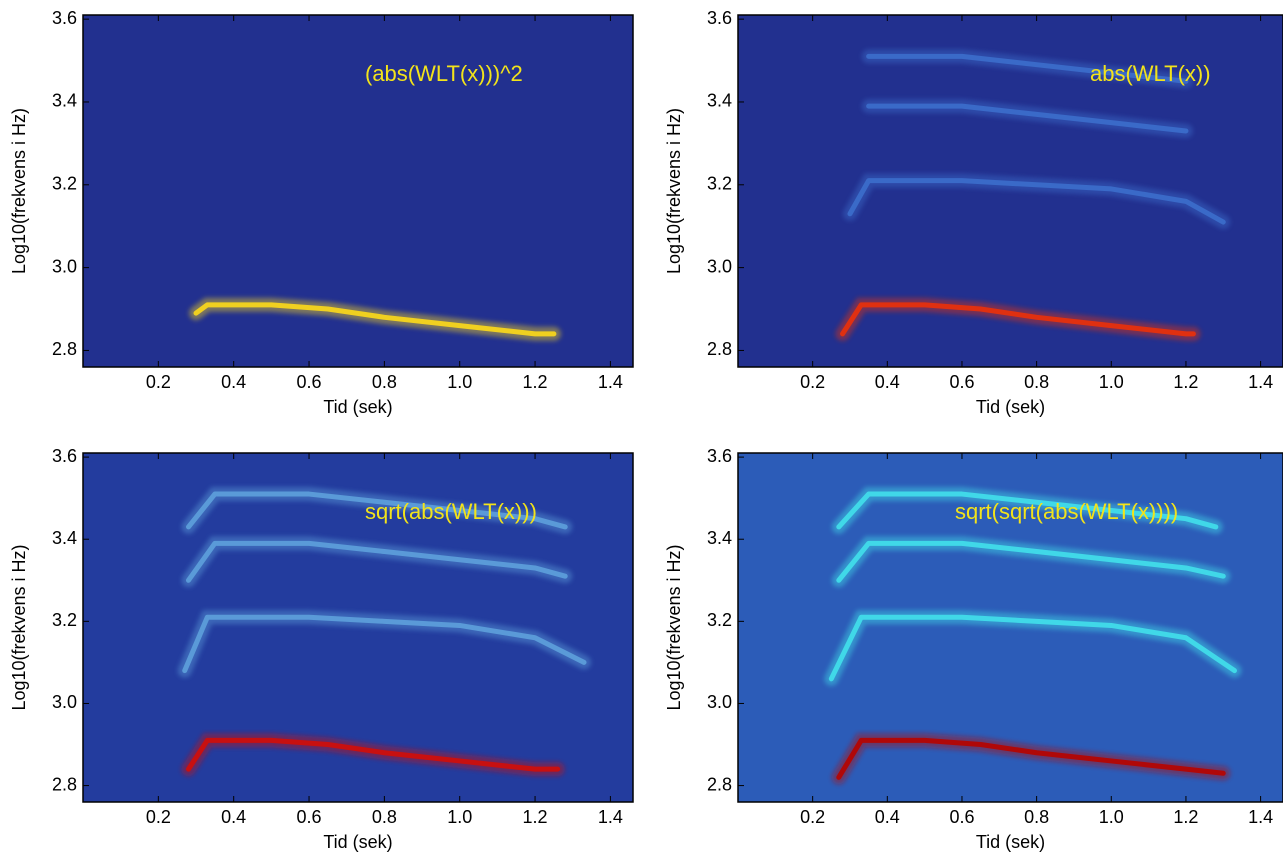 This screenshot has width=1283, height=861. Describe the element at coordinates (444, 73) in the screenshot. I see `annotation: (abs(WLT(x)))^2` at that location.